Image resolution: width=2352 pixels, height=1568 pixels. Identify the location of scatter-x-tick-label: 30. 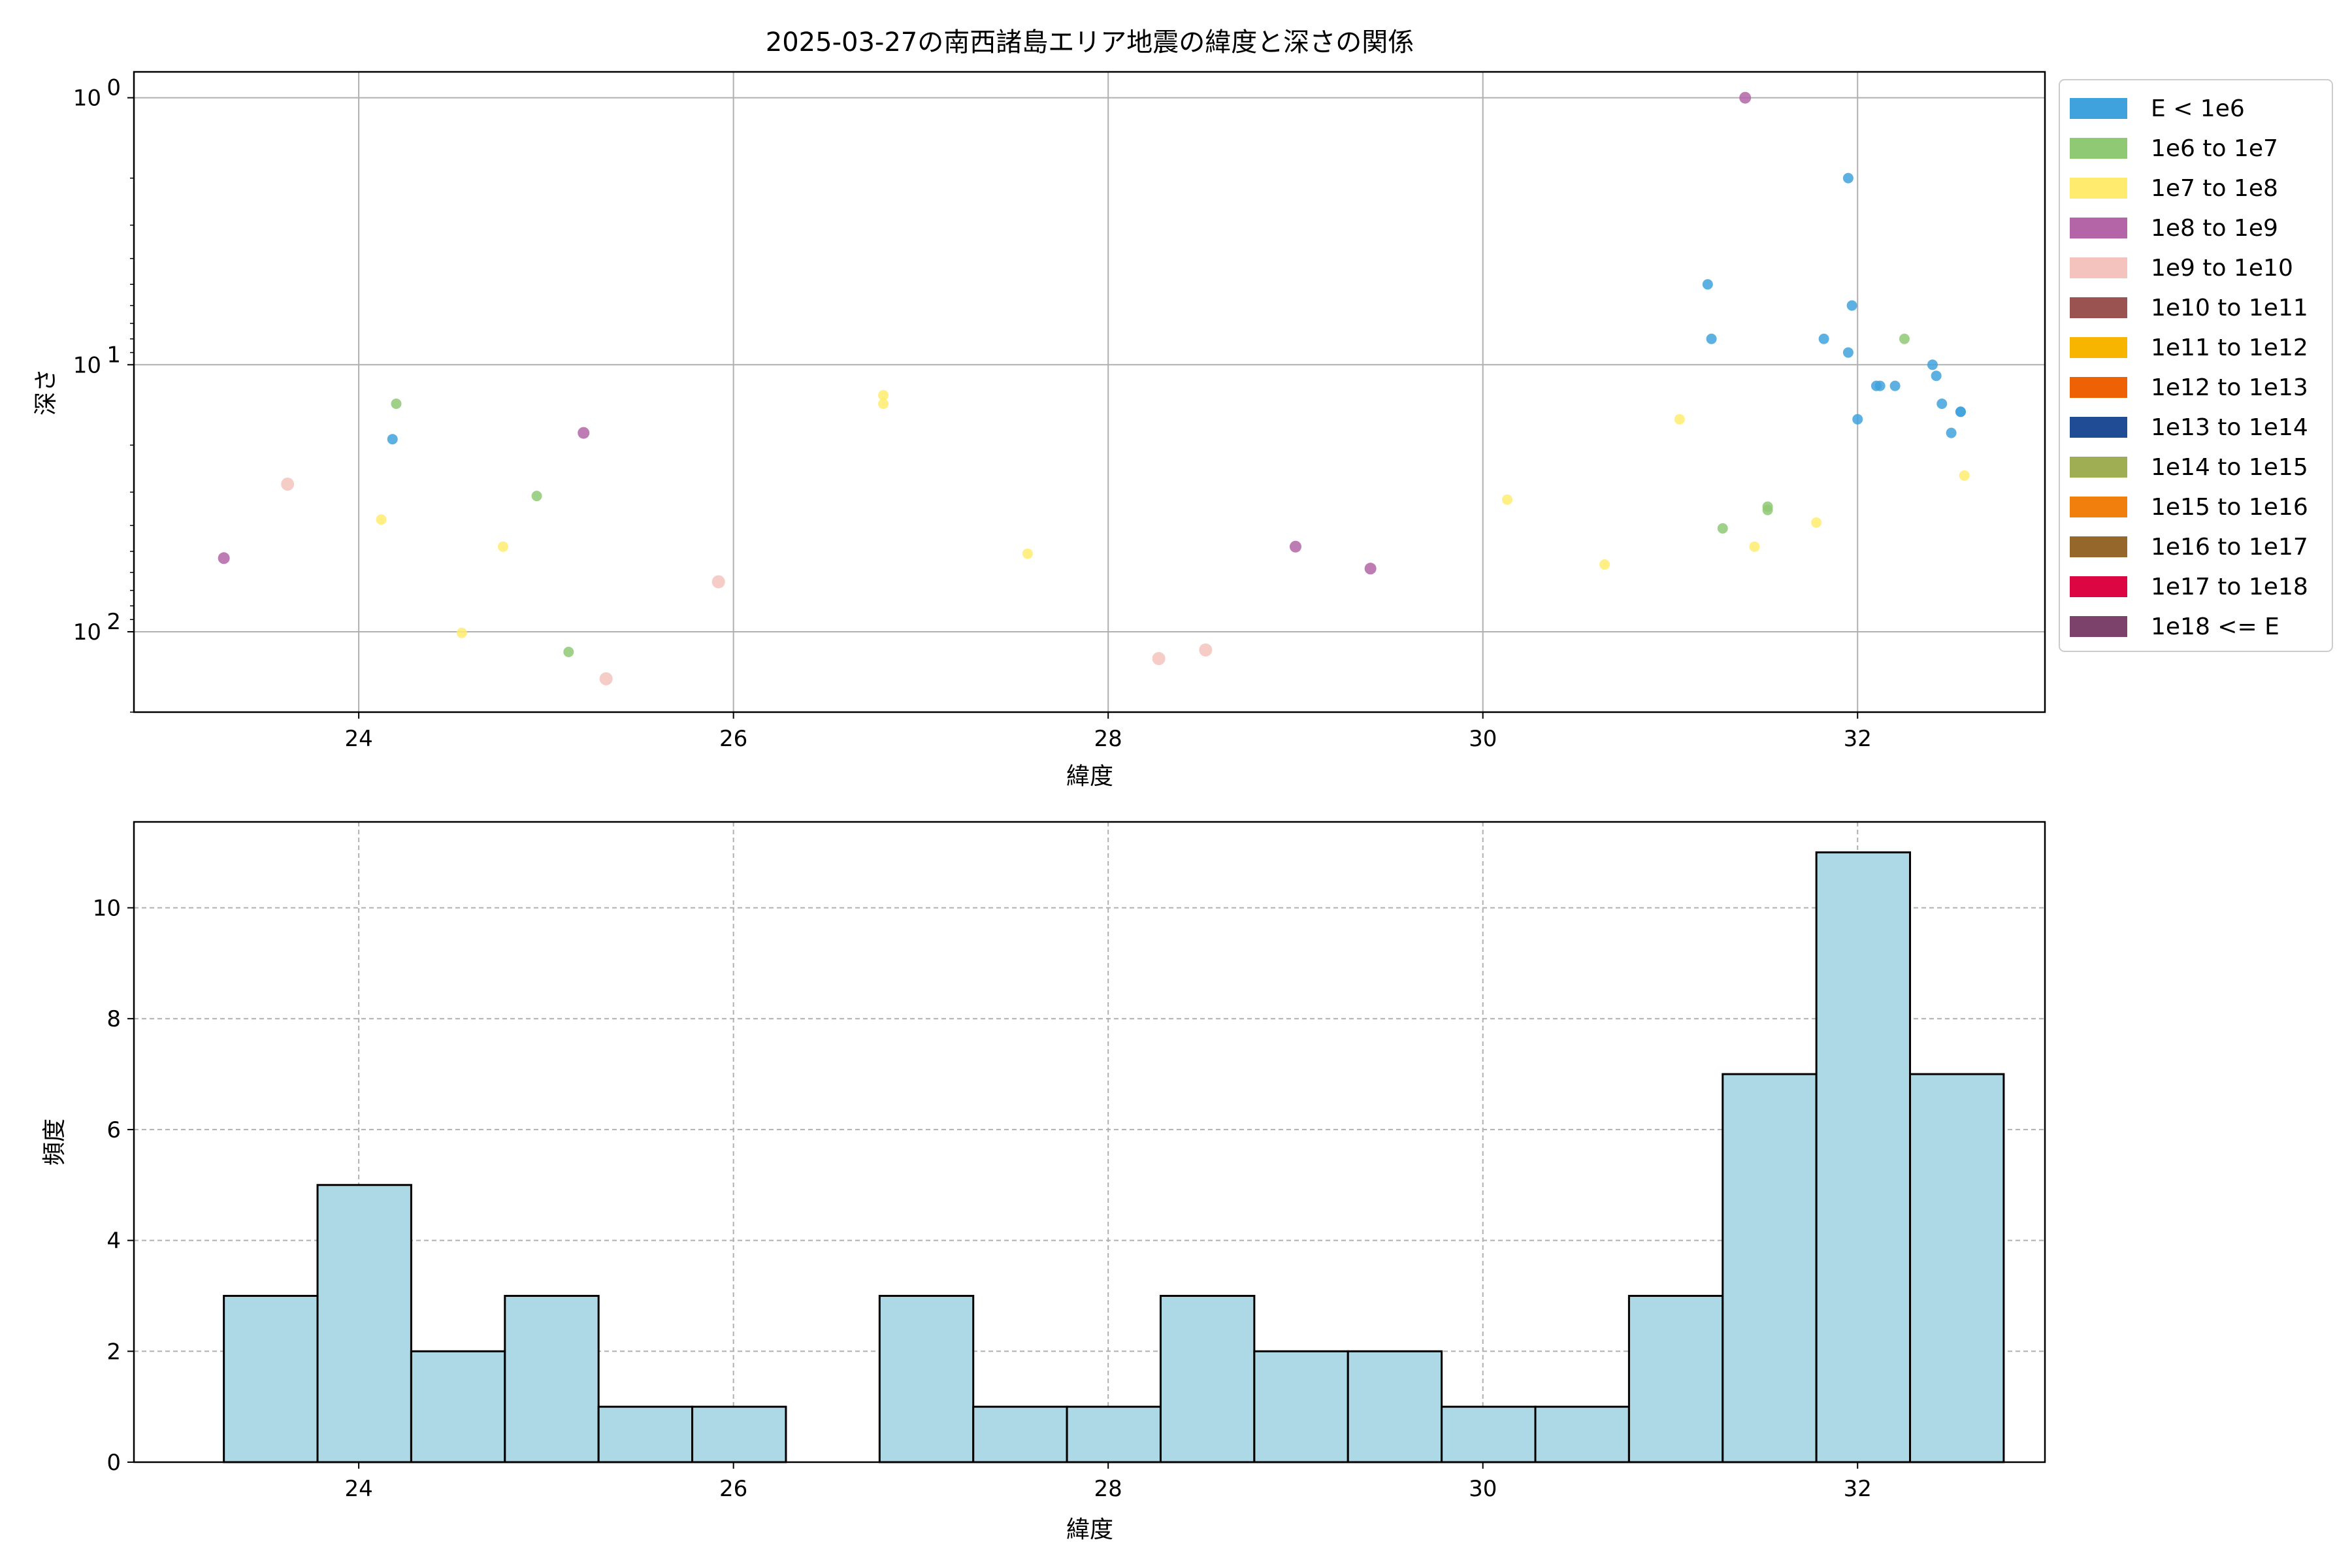
(1483, 739).